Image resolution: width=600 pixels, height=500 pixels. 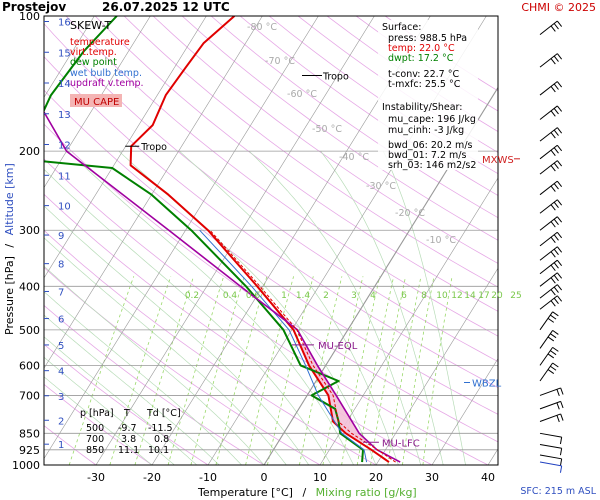 What do you see at coordinates (153, 147) in the screenshot?
I see `tropopause-label: Tropo` at bounding box center [153, 147].